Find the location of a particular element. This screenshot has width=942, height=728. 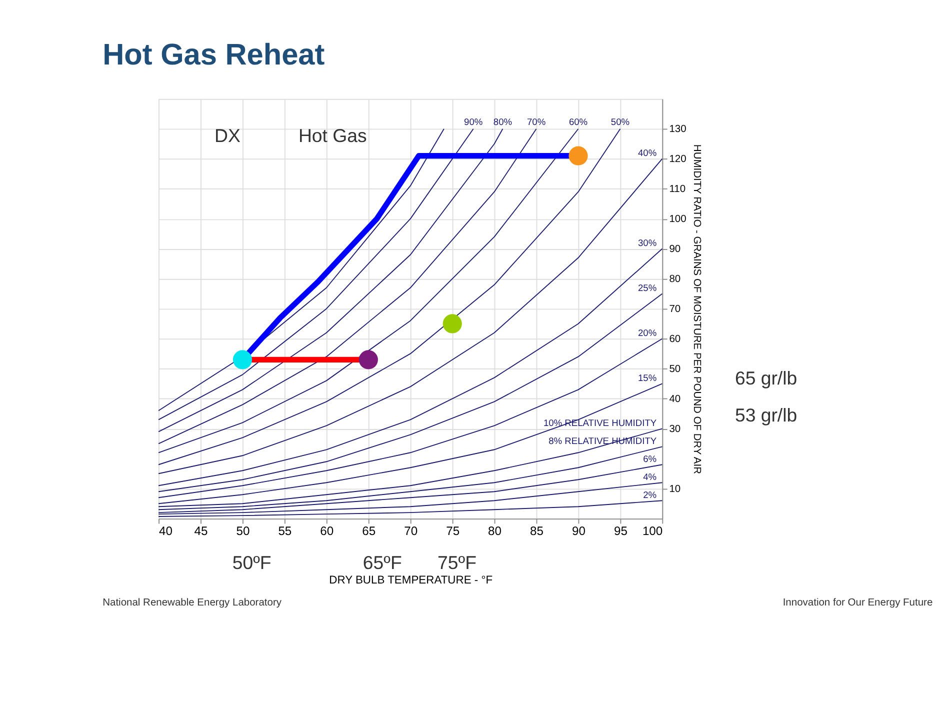

series-label: 20% is located at coordinates (647, 333).